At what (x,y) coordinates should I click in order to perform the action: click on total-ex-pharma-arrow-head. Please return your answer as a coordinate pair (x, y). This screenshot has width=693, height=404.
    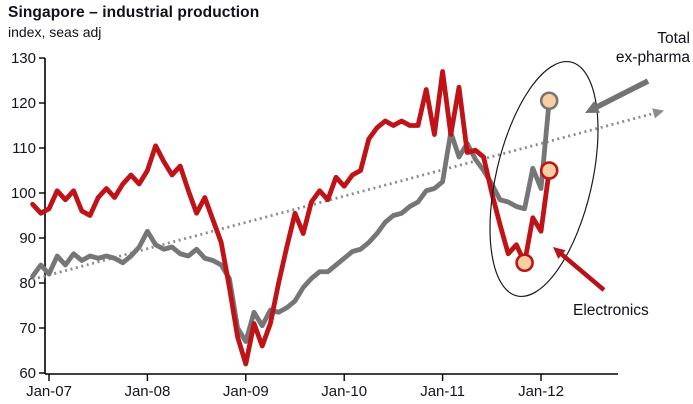
    Looking at the image, I should click on (592, 107).